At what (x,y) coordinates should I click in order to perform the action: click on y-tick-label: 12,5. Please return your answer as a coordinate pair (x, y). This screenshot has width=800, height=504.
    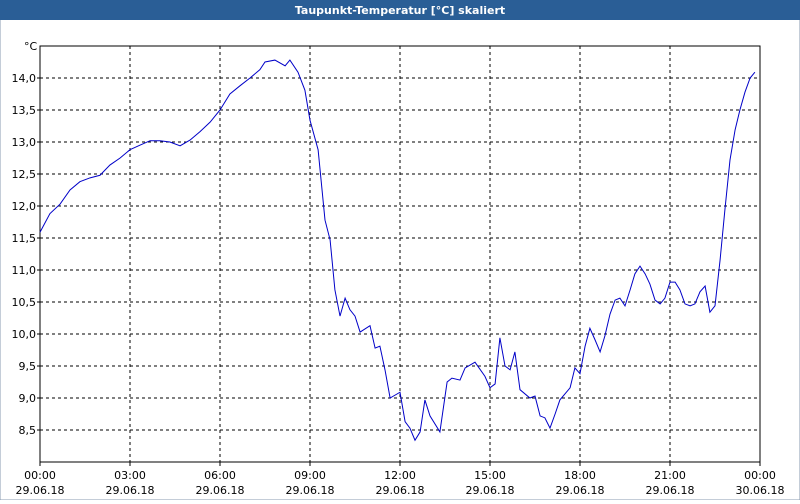
    Looking at the image, I should click on (24, 174).